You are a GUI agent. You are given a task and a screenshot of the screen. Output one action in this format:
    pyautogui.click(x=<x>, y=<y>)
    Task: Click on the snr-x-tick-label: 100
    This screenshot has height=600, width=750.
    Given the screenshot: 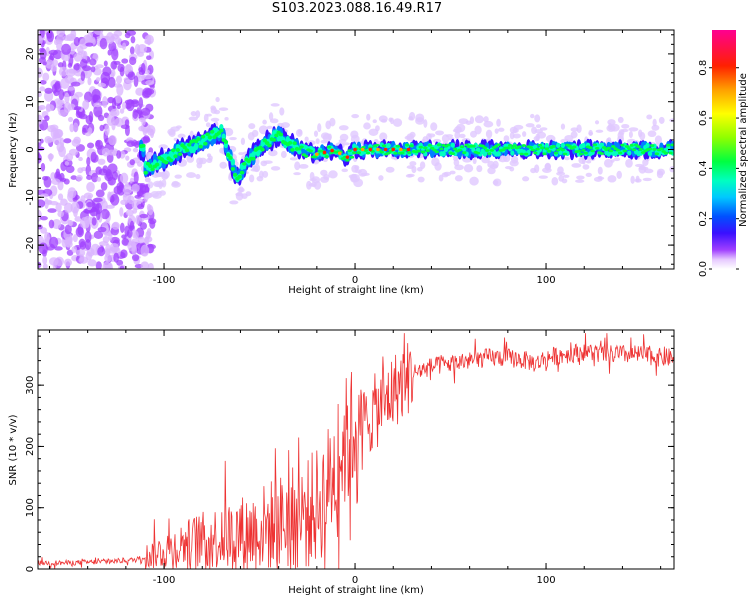 What is the action you would take?
    pyautogui.click(x=545, y=580)
    